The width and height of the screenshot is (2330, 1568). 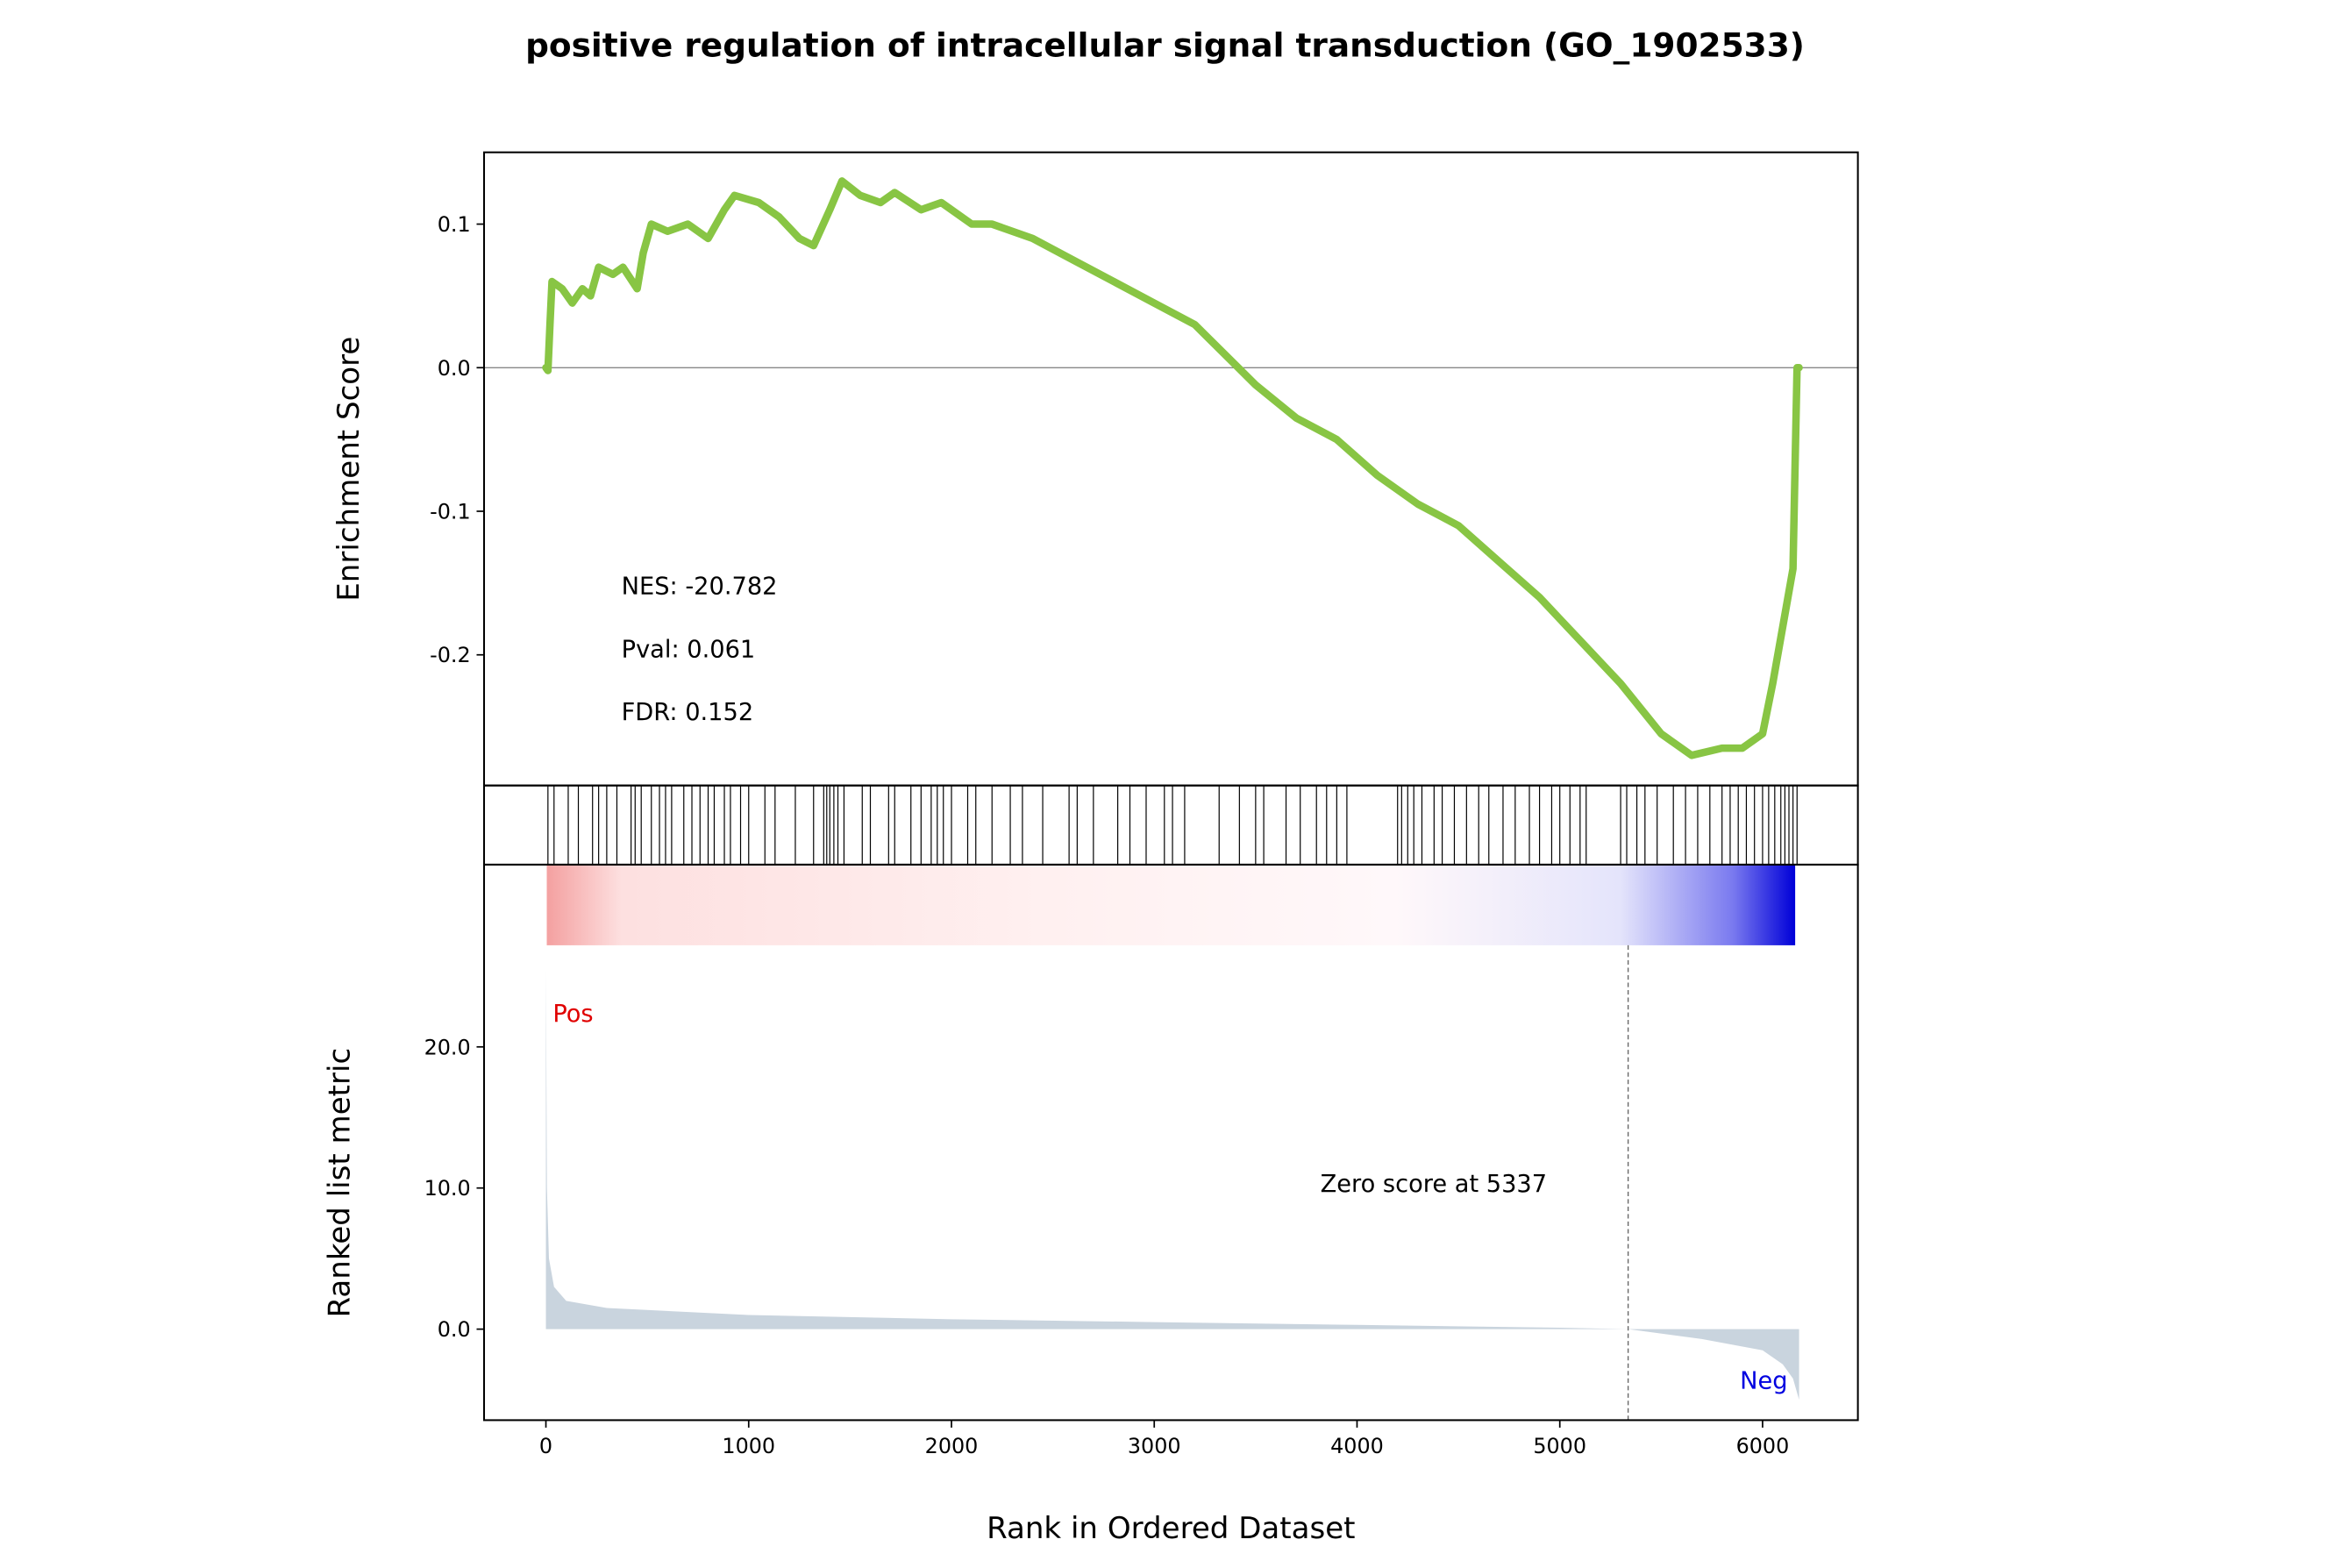 What do you see at coordinates (689, 650) in the screenshot?
I see `stat-annotation: Pval: 0.061` at bounding box center [689, 650].